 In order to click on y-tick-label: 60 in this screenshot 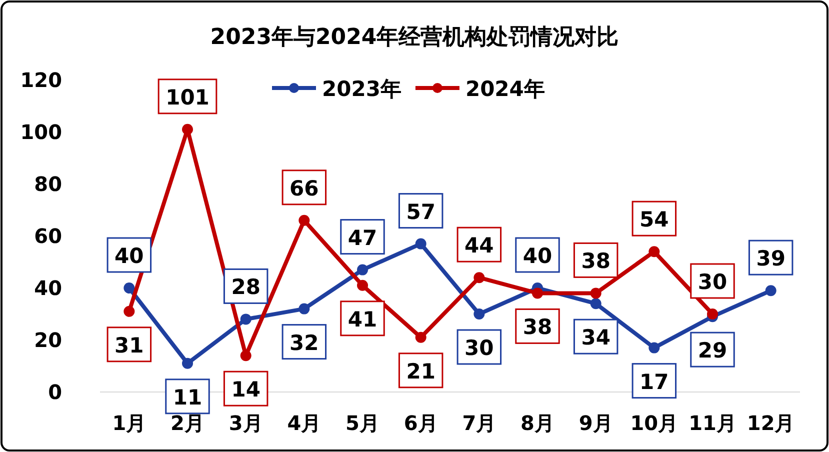, I will do `click(48, 236)`.